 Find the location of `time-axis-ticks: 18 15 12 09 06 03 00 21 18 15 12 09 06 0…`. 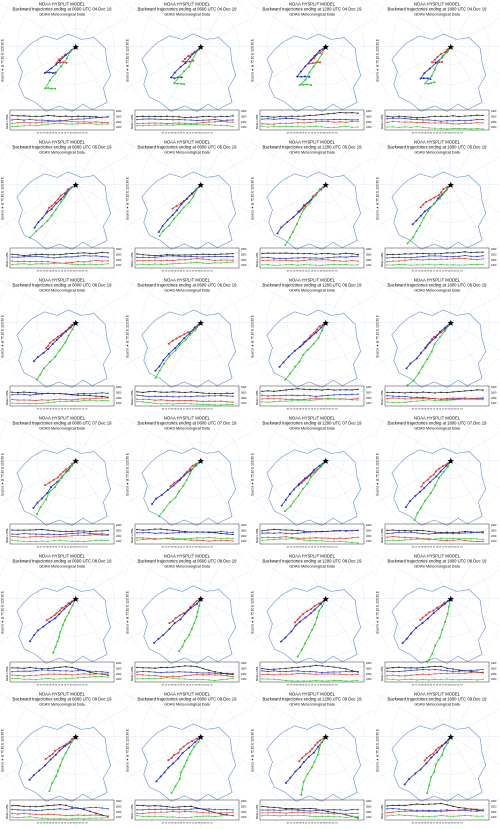

time-axis-ticks: 18 15 12 09 06 03 00 21 18 15 12 09 06 0… is located at coordinates (312, 134).